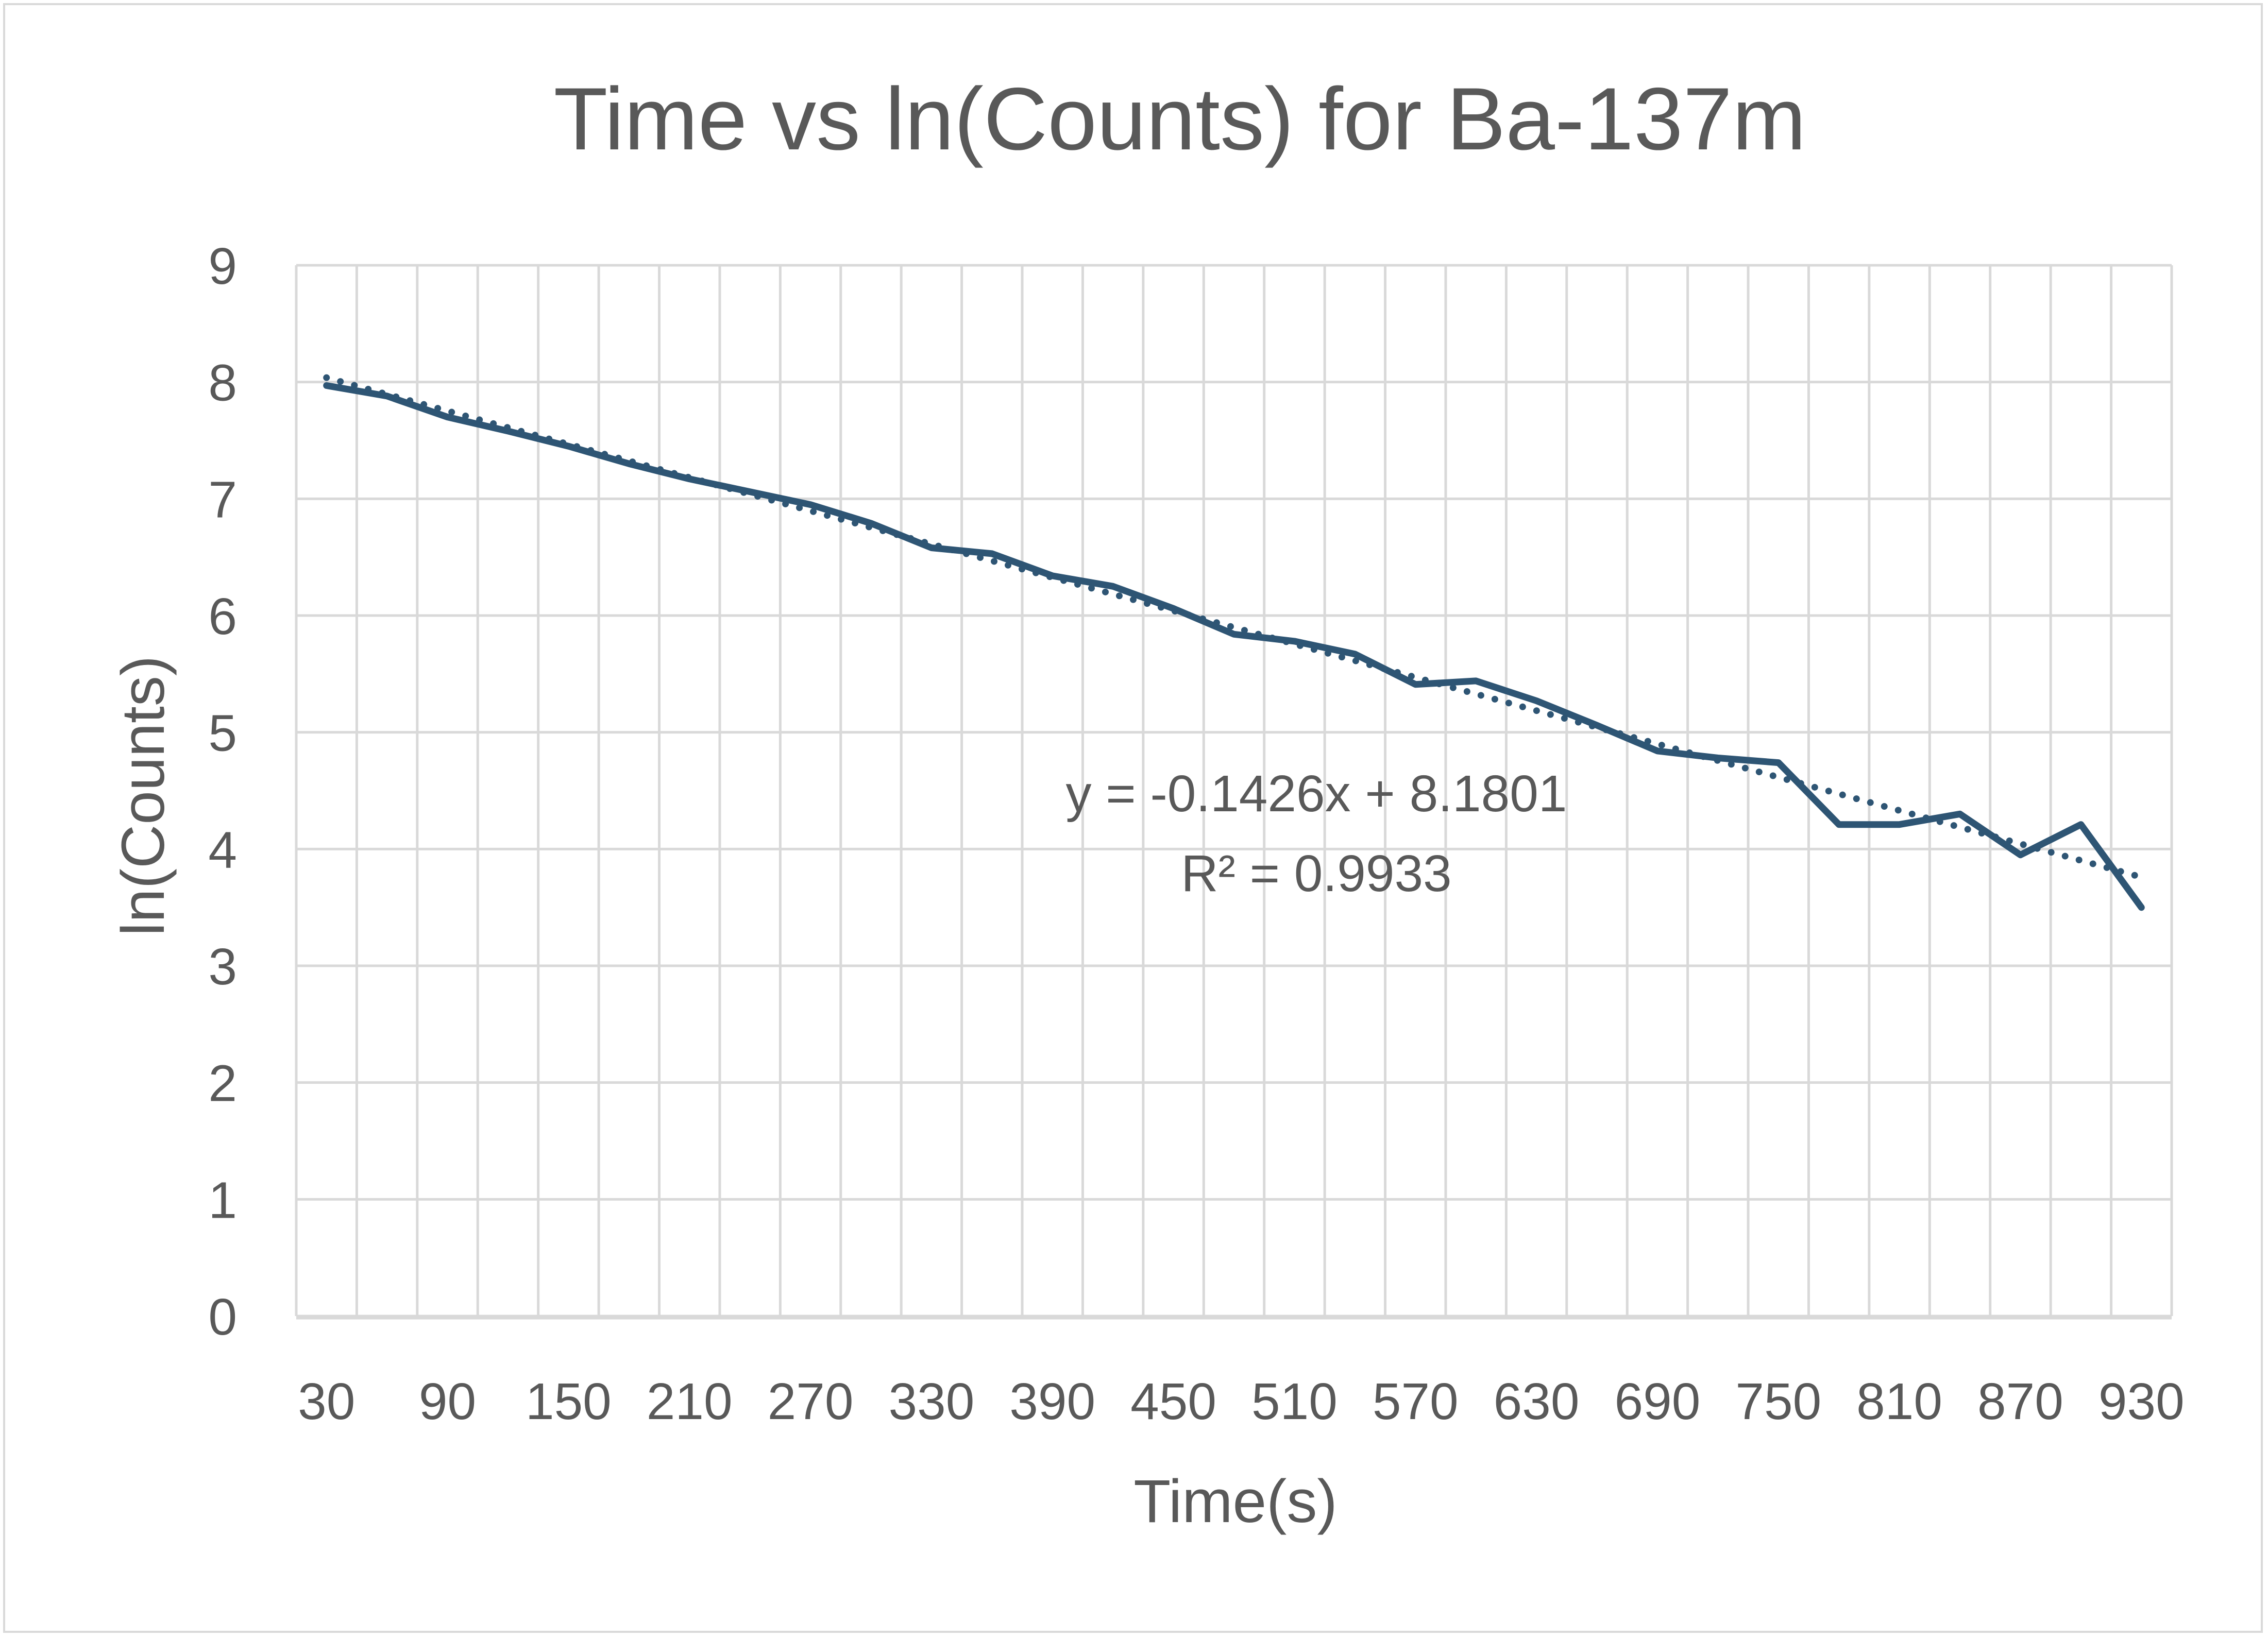 The height and width of the screenshot is (1638, 2268). Describe the element at coordinates (2141, 1401) in the screenshot. I see `x-tick-label-930: 930` at that location.